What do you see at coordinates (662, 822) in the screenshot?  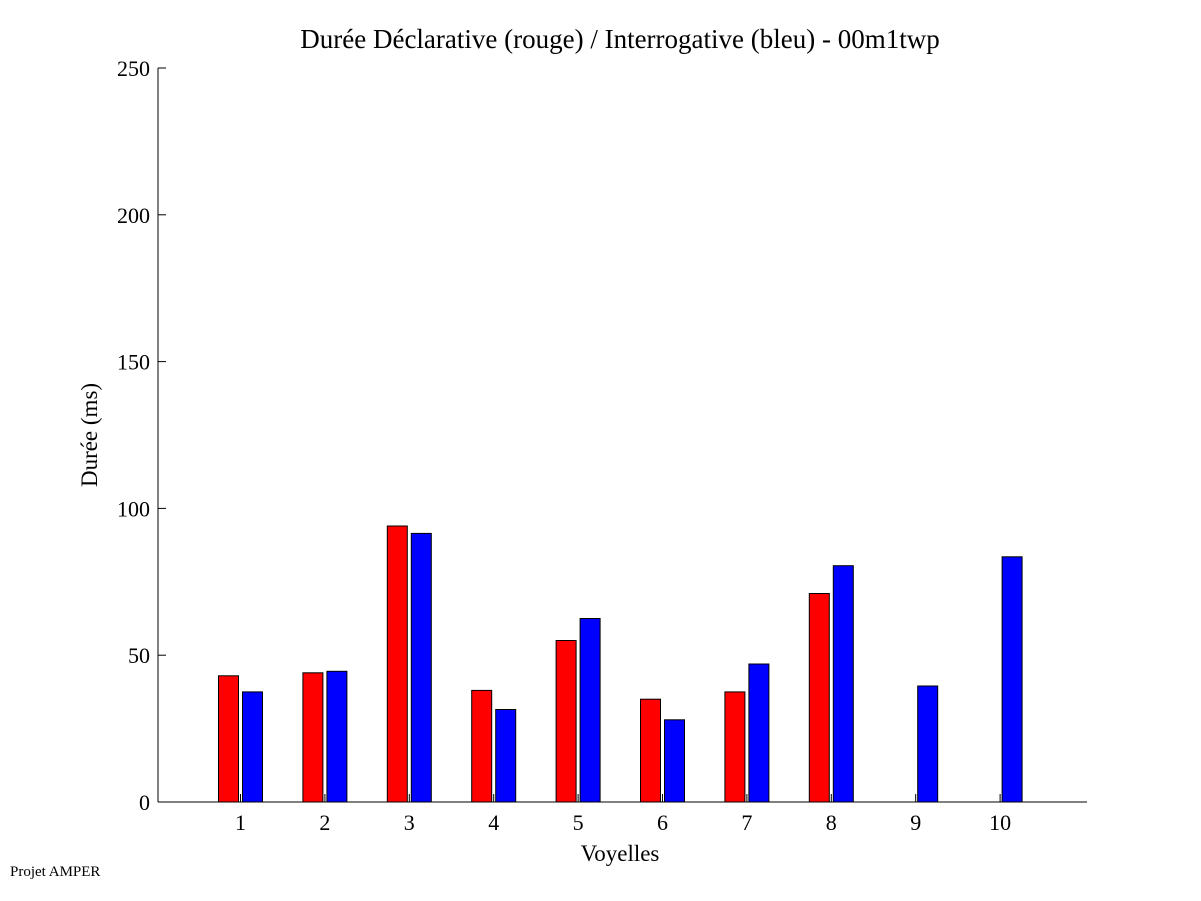 I see `x-tick-label-6: 6` at bounding box center [662, 822].